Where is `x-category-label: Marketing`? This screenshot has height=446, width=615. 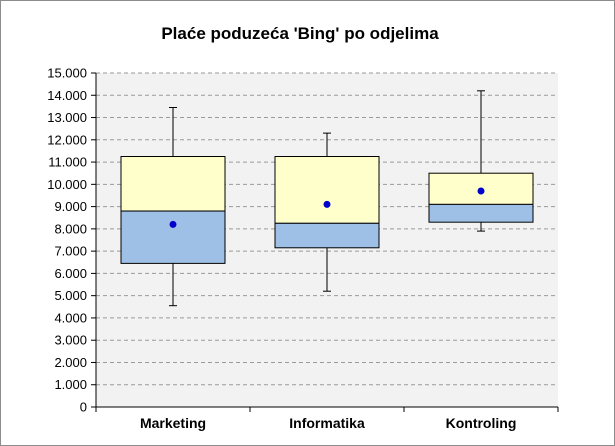 x-category-label: Marketing is located at coordinates (173, 423).